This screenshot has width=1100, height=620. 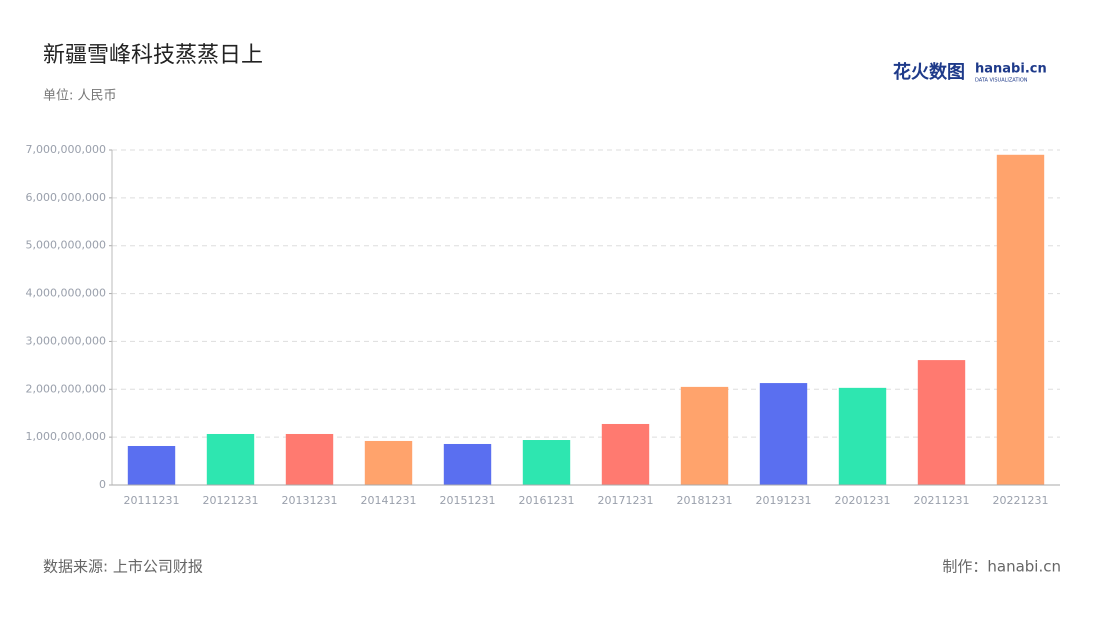 I want to click on x-tick-label: 20181231, so click(x=705, y=500).